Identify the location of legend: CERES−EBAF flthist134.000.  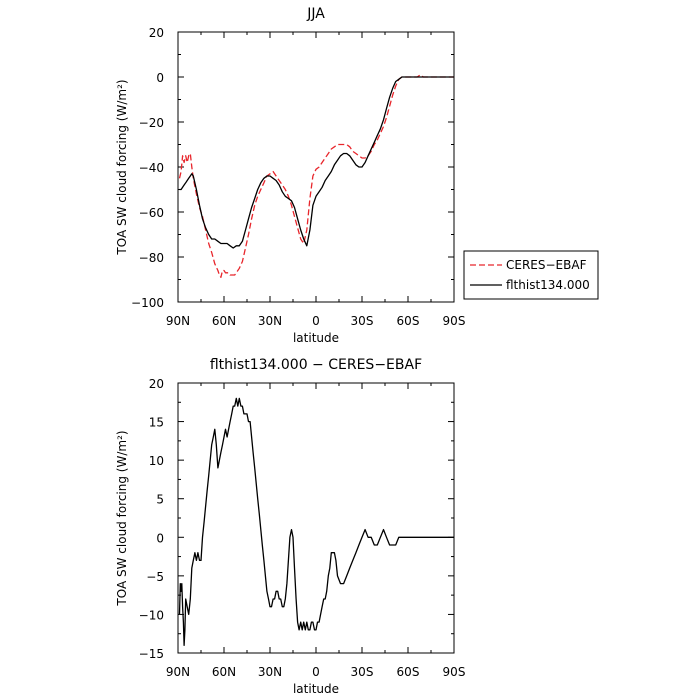
(531, 275).